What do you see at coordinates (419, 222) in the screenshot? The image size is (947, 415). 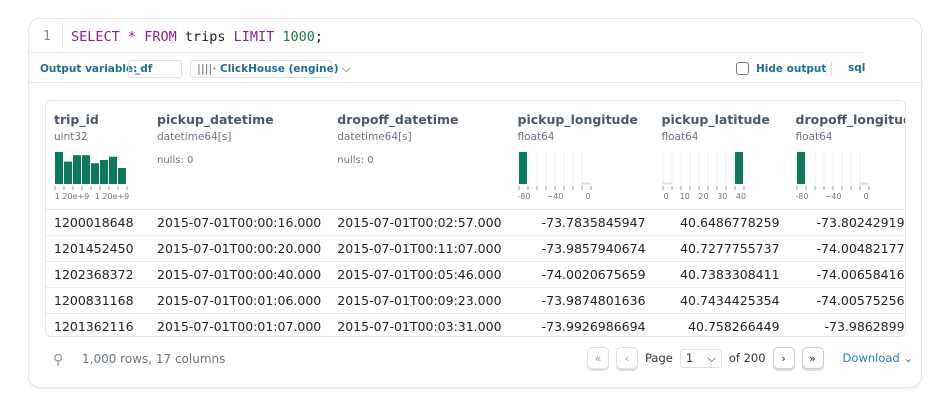 I see `table-cell: 2015-07-01T00:02:57.000` at bounding box center [419, 222].